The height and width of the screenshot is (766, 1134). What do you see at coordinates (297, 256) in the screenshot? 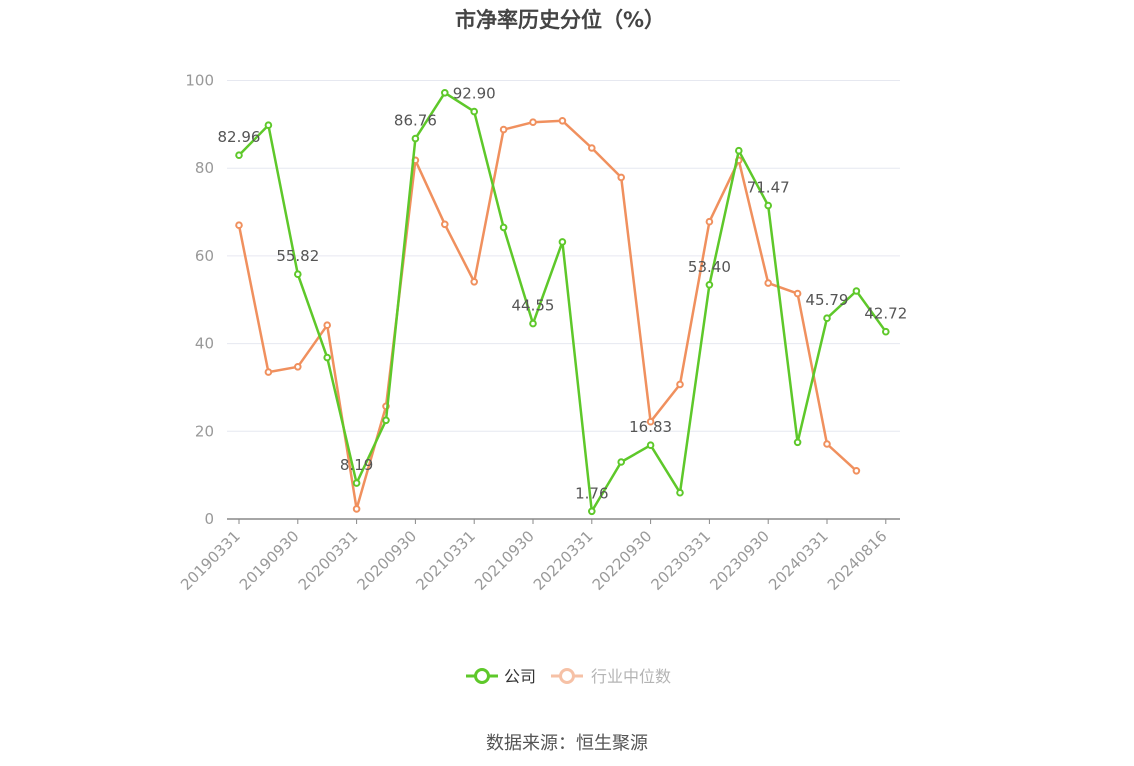
I see `data-label: 55.82` at bounding box center [297, 256].